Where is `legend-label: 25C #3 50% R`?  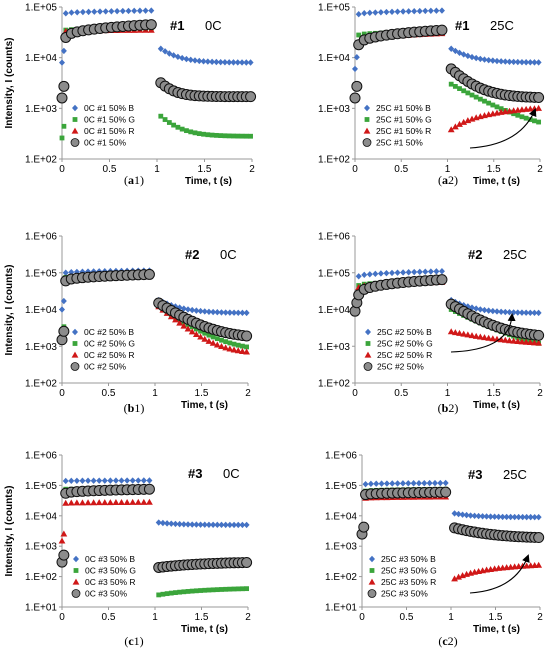
legend-label: 25C #3 50% R is located at coordinates (408, 582).